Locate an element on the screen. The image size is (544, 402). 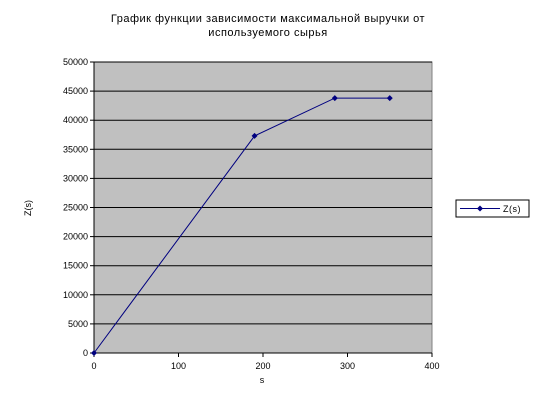
y-tick-label: 25000 is located at coordinates (75, 208).